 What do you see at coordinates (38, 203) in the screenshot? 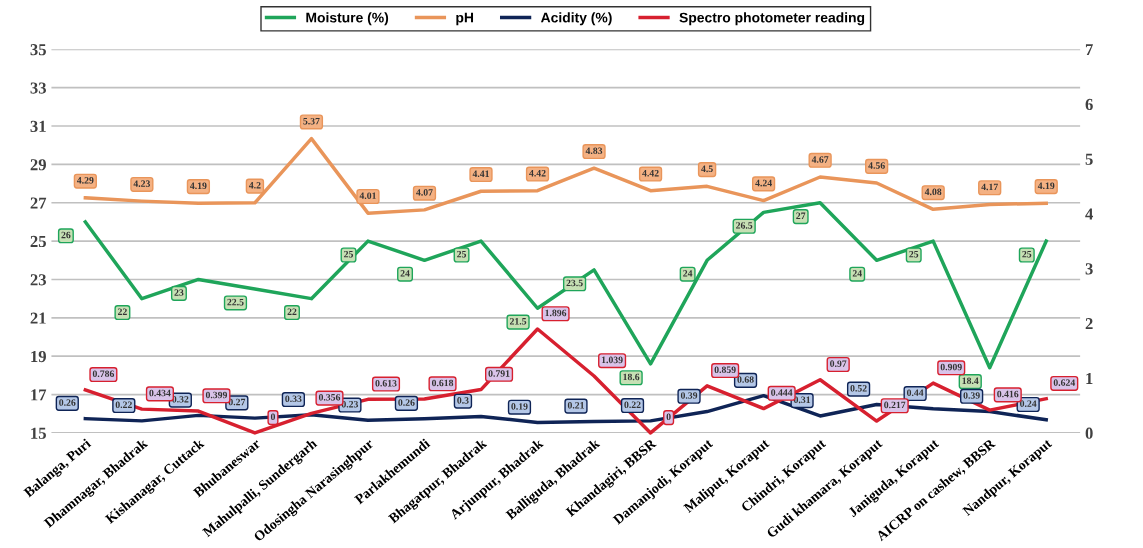
I see `y-tick-label: 27` at bounding box center [38, 203].